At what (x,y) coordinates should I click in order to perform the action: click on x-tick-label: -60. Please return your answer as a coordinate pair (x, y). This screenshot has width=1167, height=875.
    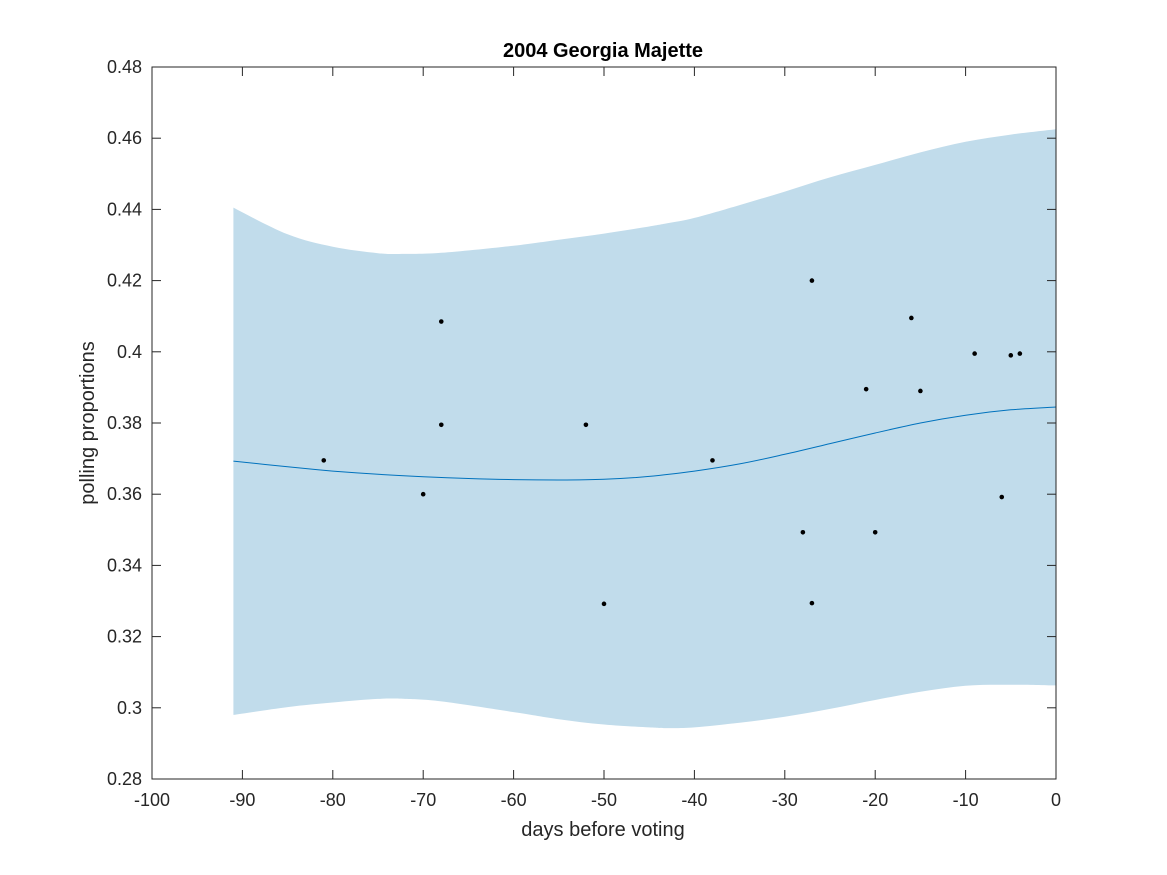
    Looking at the image, I should click on (514, 800).